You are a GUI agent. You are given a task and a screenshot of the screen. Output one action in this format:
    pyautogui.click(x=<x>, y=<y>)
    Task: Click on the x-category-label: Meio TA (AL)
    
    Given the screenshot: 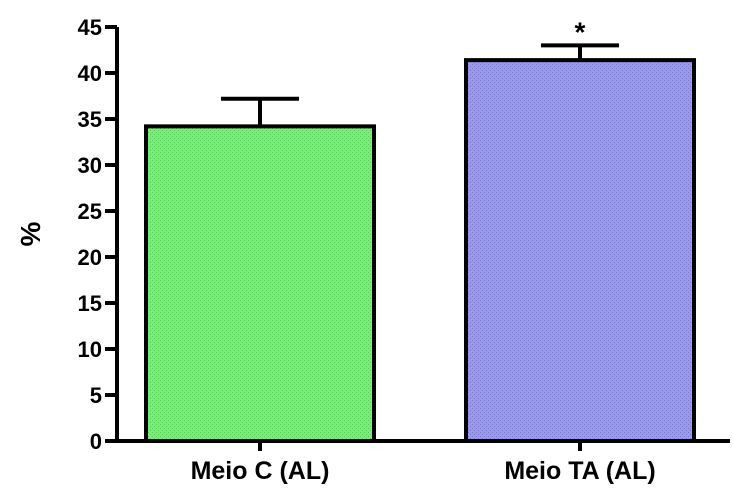 What is the action you would take?
    pyautogui.click(x=579, y=471)
    